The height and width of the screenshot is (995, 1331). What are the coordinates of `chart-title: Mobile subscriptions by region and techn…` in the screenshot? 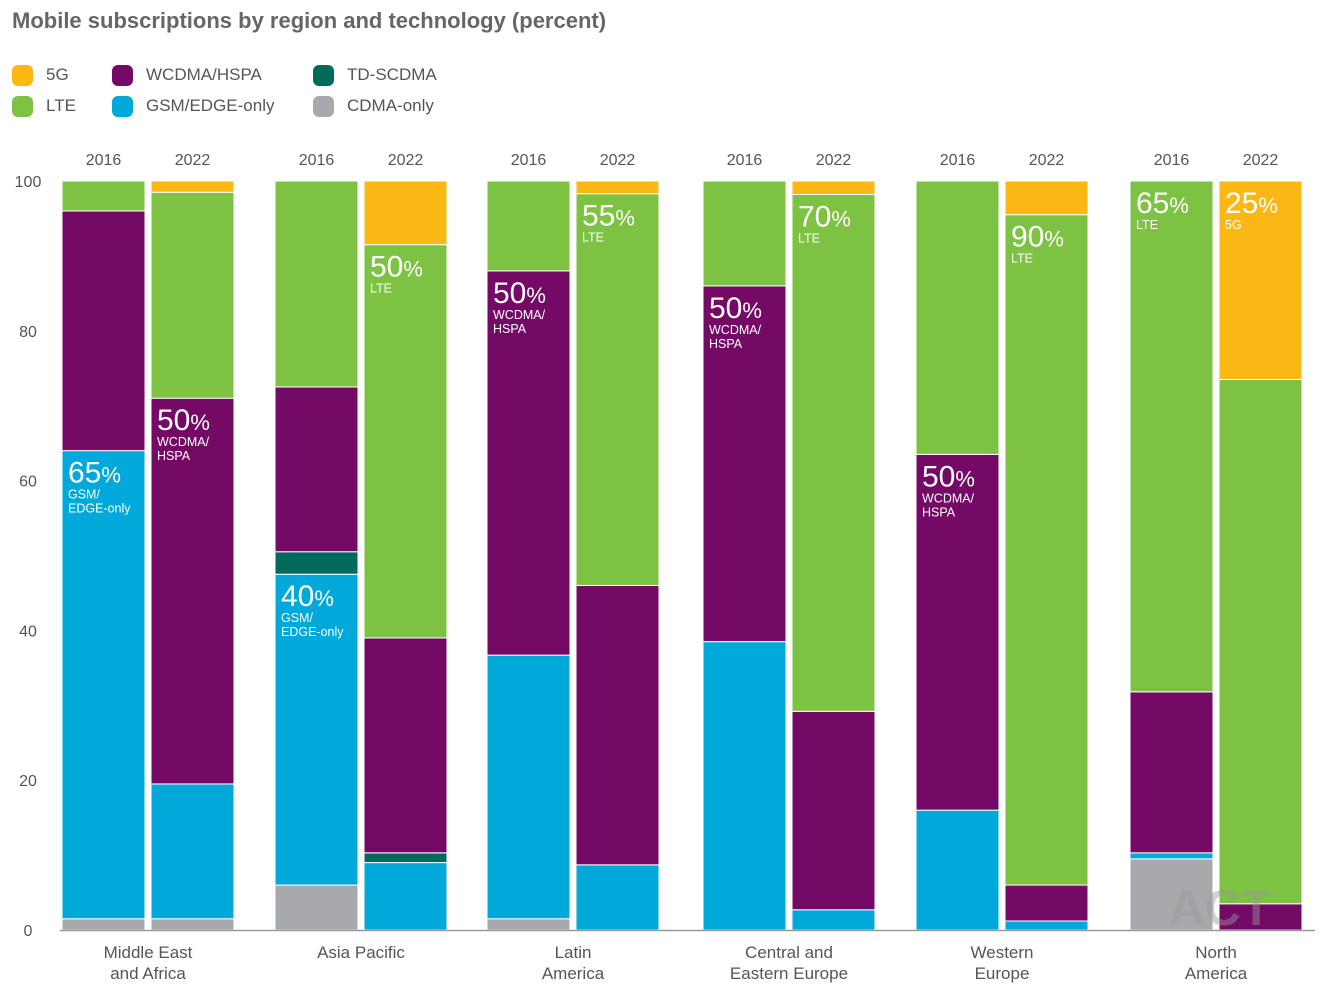 It's located at (309, 20).